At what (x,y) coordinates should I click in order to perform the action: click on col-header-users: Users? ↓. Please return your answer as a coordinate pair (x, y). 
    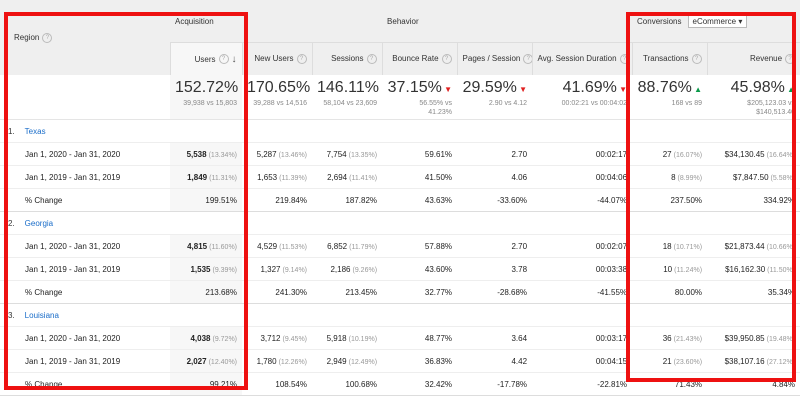
    Looking at the image, I should click on (205, 58).